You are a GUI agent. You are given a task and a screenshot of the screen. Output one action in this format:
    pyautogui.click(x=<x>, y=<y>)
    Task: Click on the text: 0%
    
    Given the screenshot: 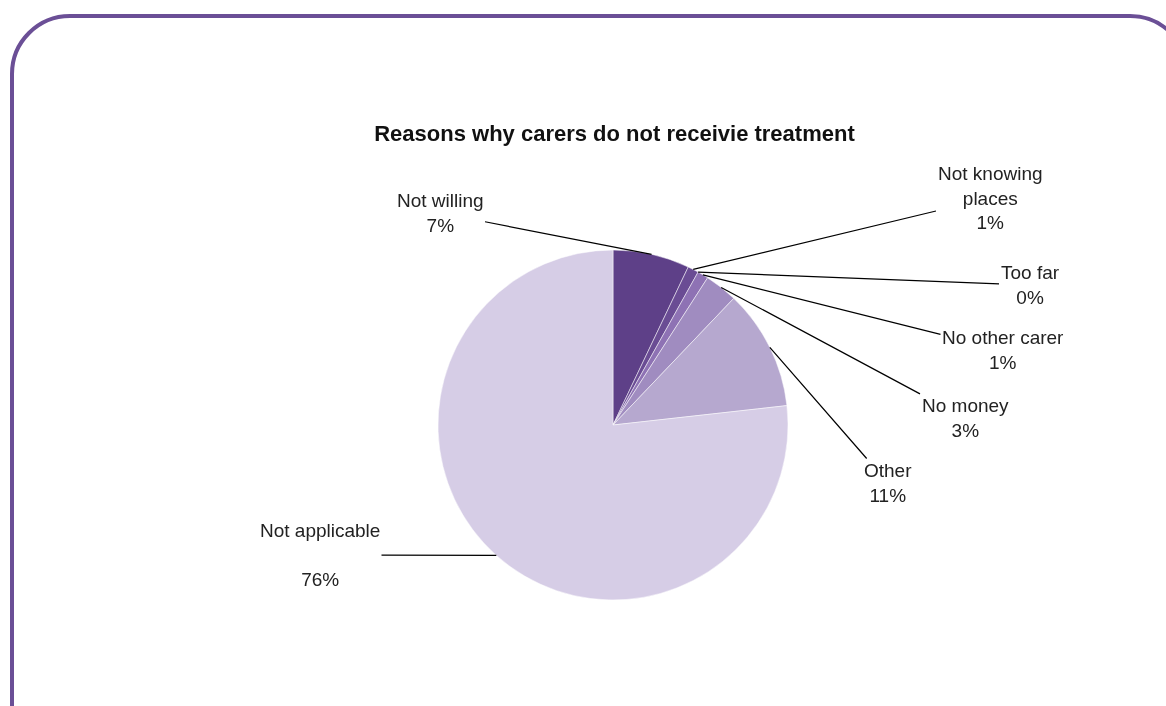 What is the action you would take?
    pyautogui.click(x=1030, y=297)
    